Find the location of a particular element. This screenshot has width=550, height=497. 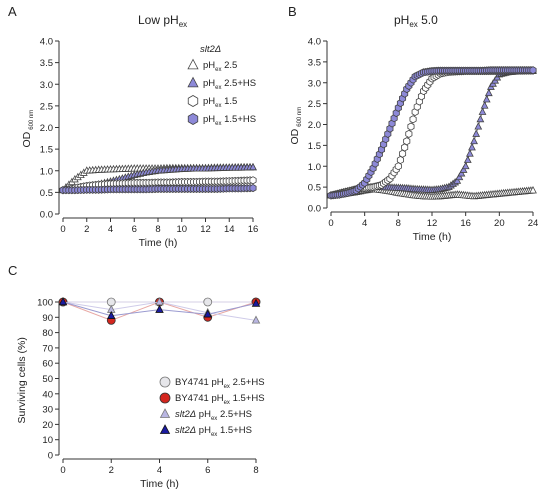

x-tick-label: 14 is located at coordinates (229, 229).